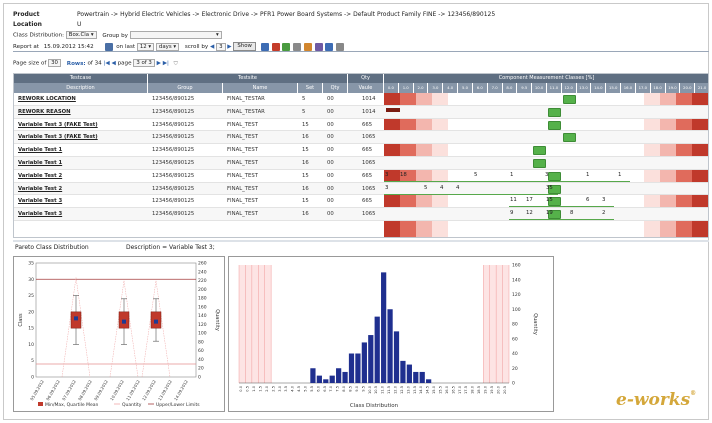 This screenshot has height=423, width=712. What do you see at coordinates (81, 88) in the screenshot?
I see `col-description: Description` at bounding box center [81, 88].